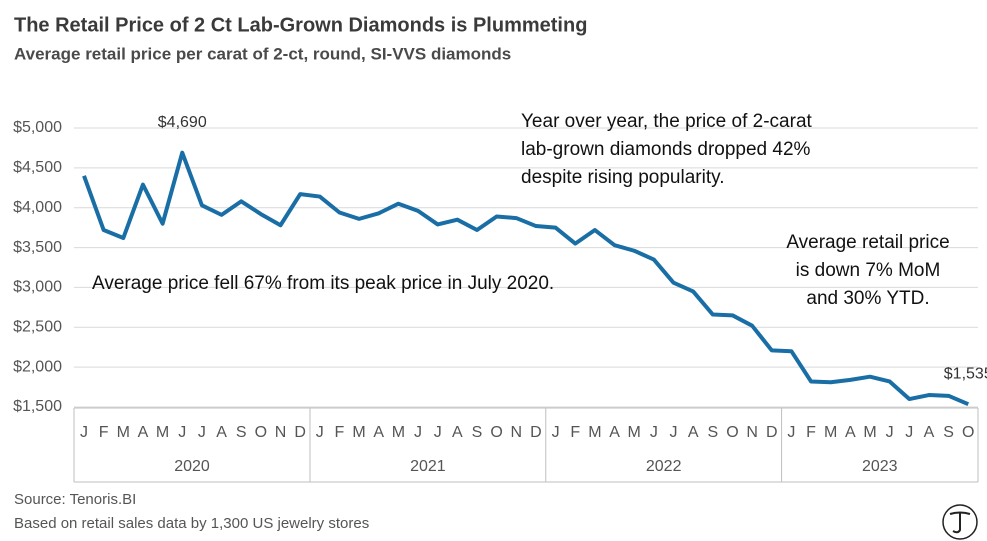 Image resolution: width=987 pixels, height=541 pixels. Describe the element at coordinates (868, 270) in the screenshot. I see `annotation: is down 7% MoM` at that location.